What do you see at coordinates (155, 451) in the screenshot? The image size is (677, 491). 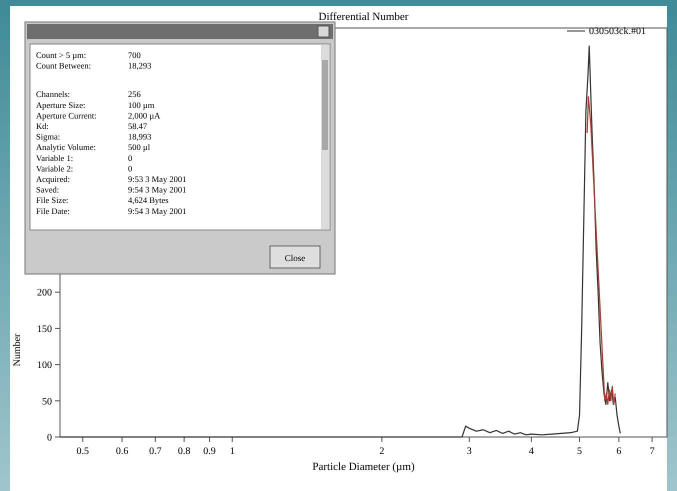 I see `x-tick-label: 0.7` at bounding box center [155, 451].